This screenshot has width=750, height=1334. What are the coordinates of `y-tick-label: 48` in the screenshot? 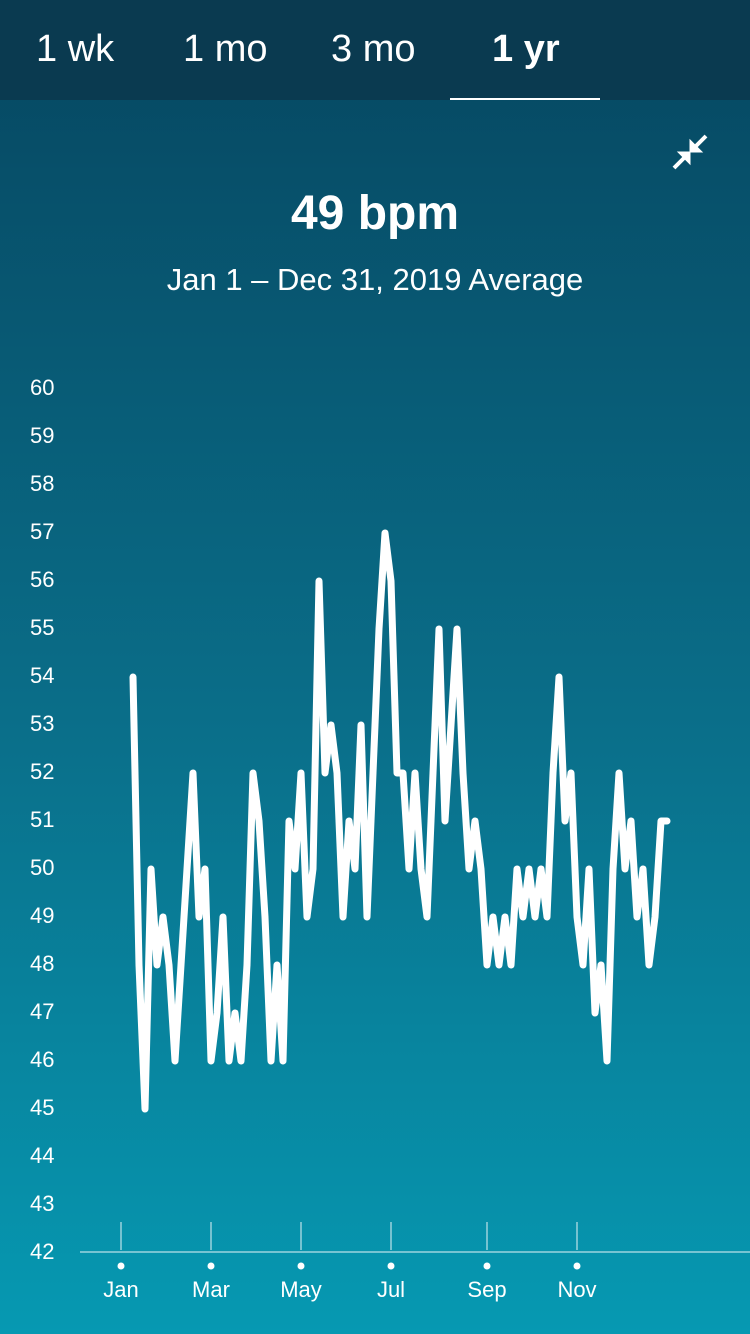 It's located at (42, 963).